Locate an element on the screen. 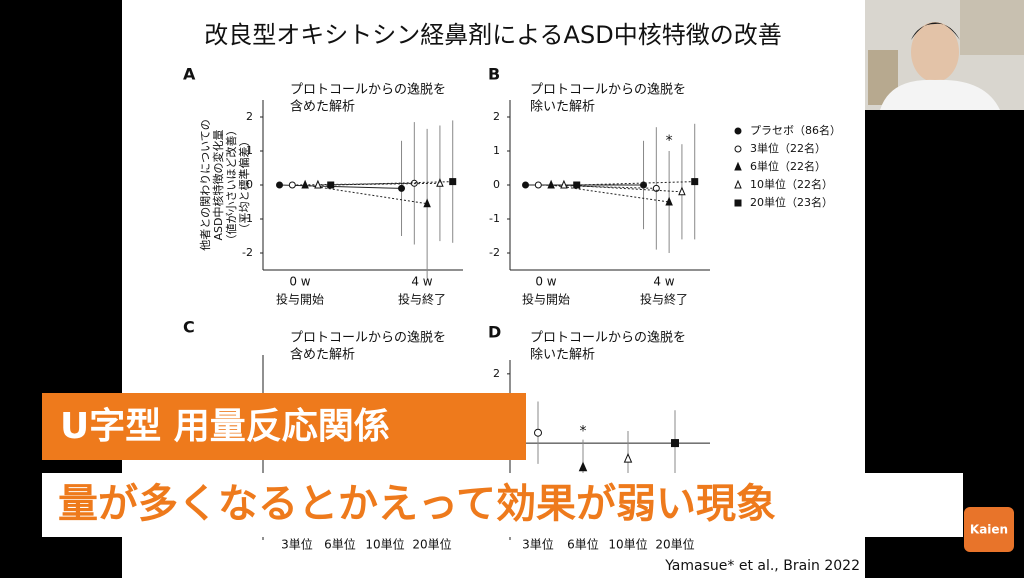  webcam is located at coordinates (944, 55).